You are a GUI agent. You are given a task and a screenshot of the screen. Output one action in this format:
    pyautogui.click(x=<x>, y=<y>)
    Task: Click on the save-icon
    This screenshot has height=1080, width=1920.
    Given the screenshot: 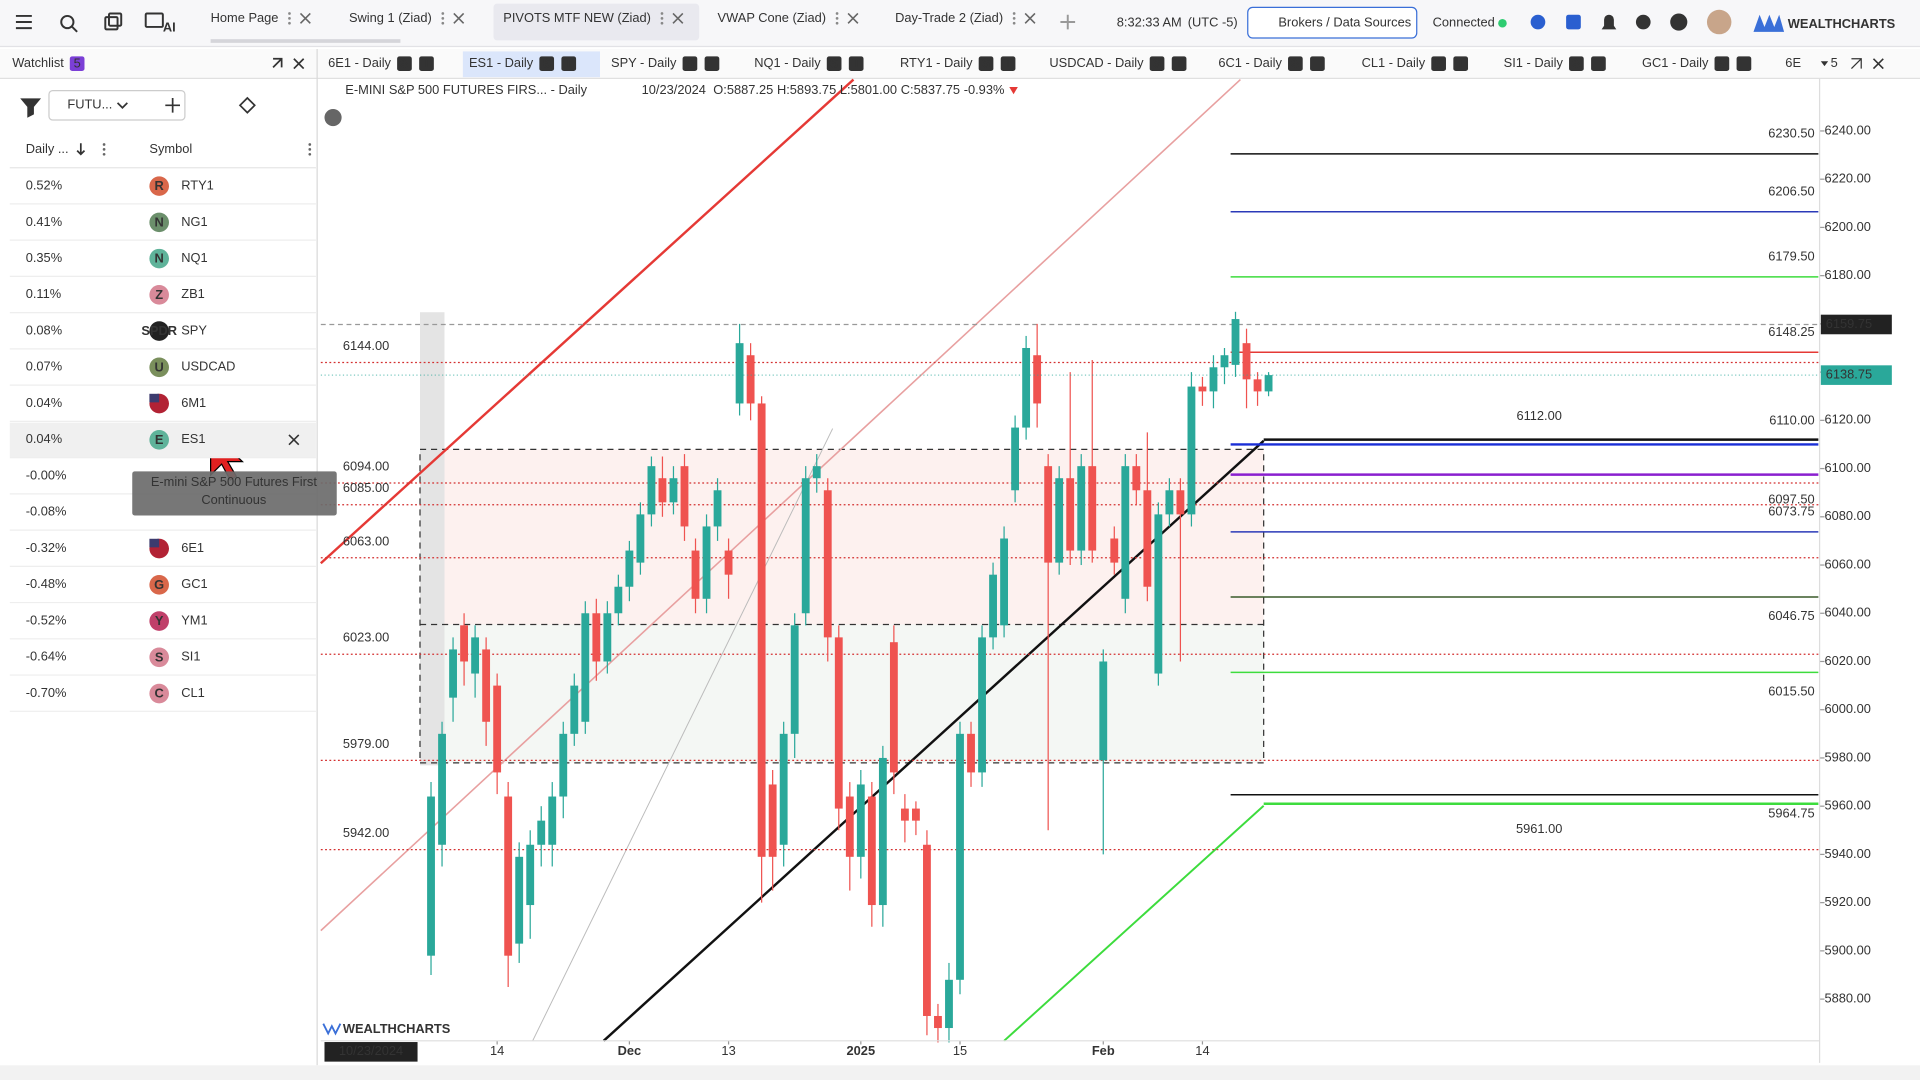 What is the action you would take?
    pyautogui.click(x=1573, y=22)
    